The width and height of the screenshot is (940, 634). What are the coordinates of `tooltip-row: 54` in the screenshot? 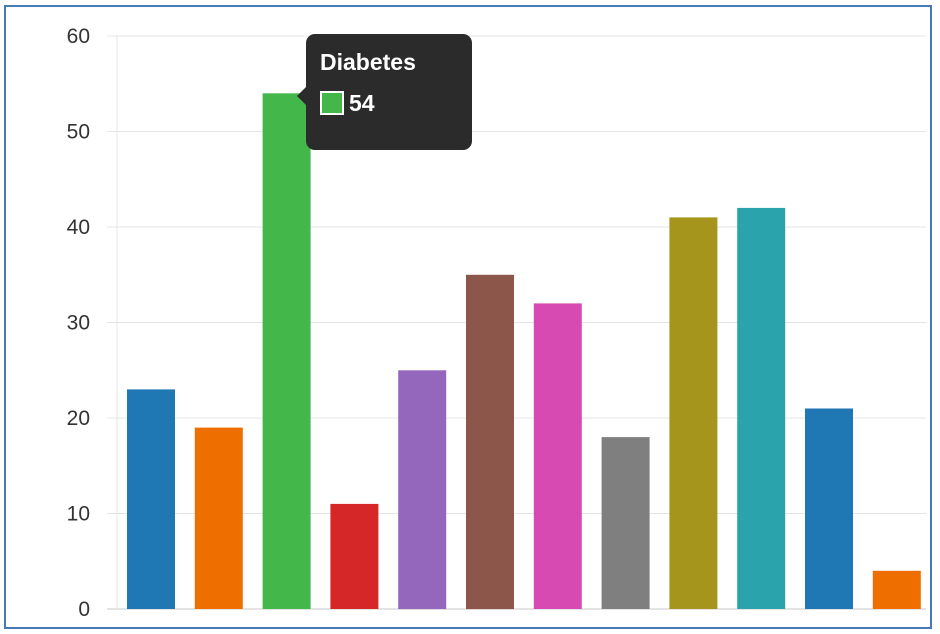 It's located at (389, 103).